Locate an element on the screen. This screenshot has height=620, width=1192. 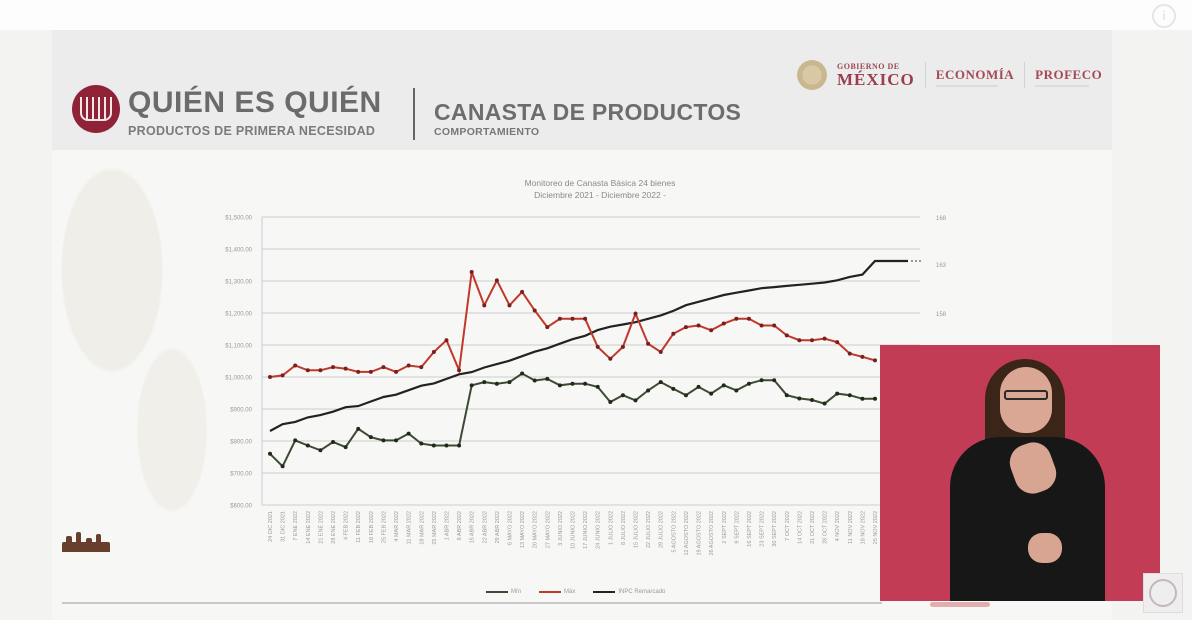
x-tick-label: 22 ABR 2022 is located at coordinates (485, 527).